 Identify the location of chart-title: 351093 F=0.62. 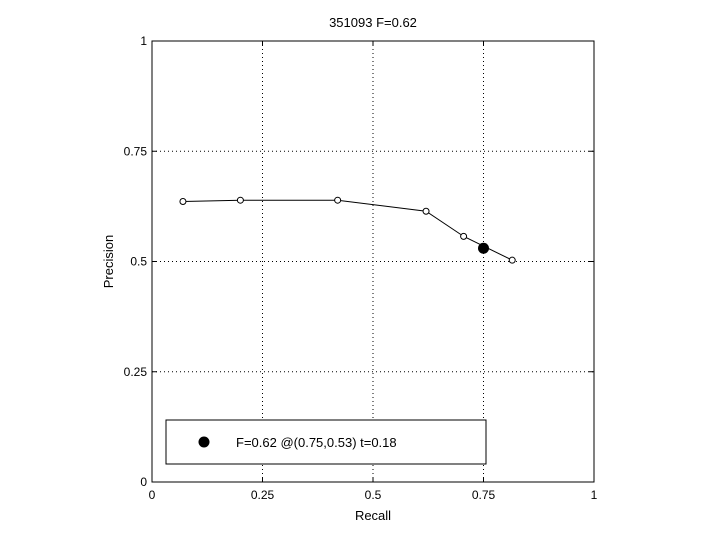
(373, 22).